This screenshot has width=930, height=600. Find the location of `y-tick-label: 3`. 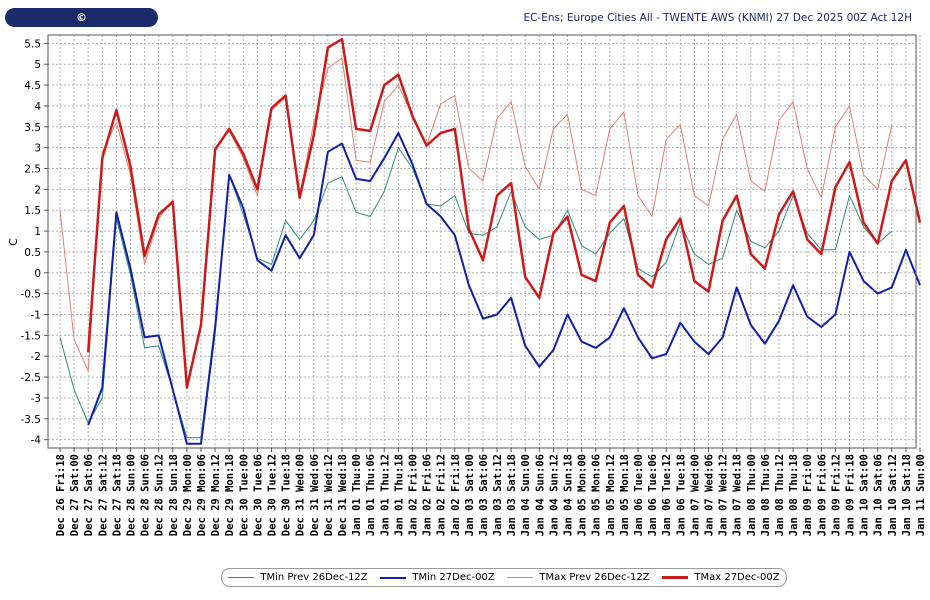

y-tick-label: 3 is located at coordinates (37, 149).